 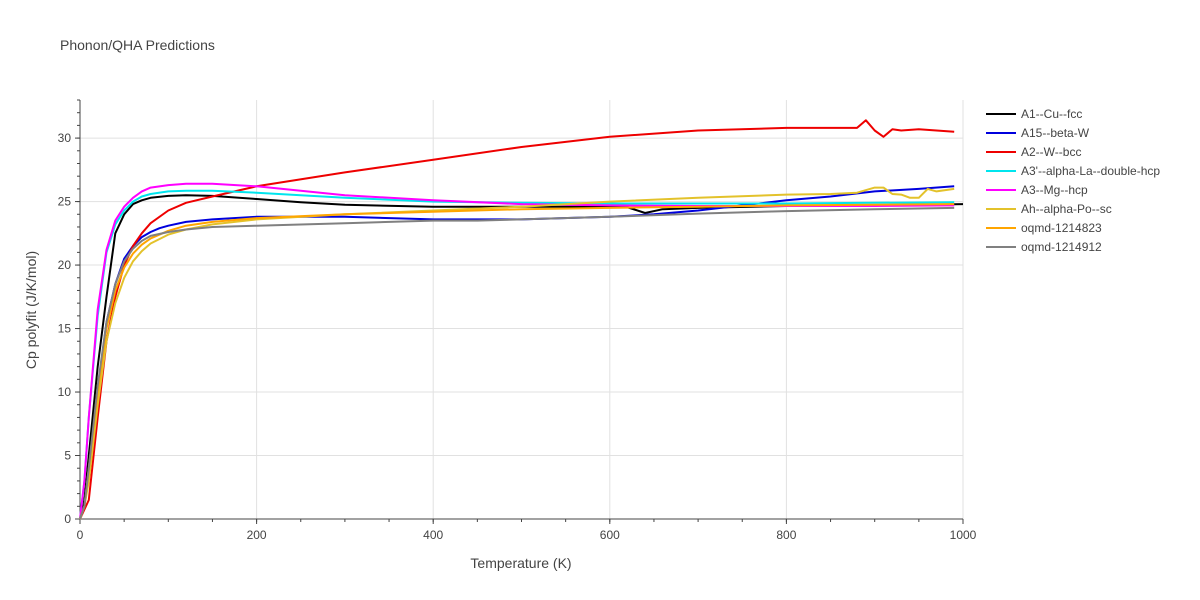 I want to click on y-tick-label: 15, so click(x=65, y=329).